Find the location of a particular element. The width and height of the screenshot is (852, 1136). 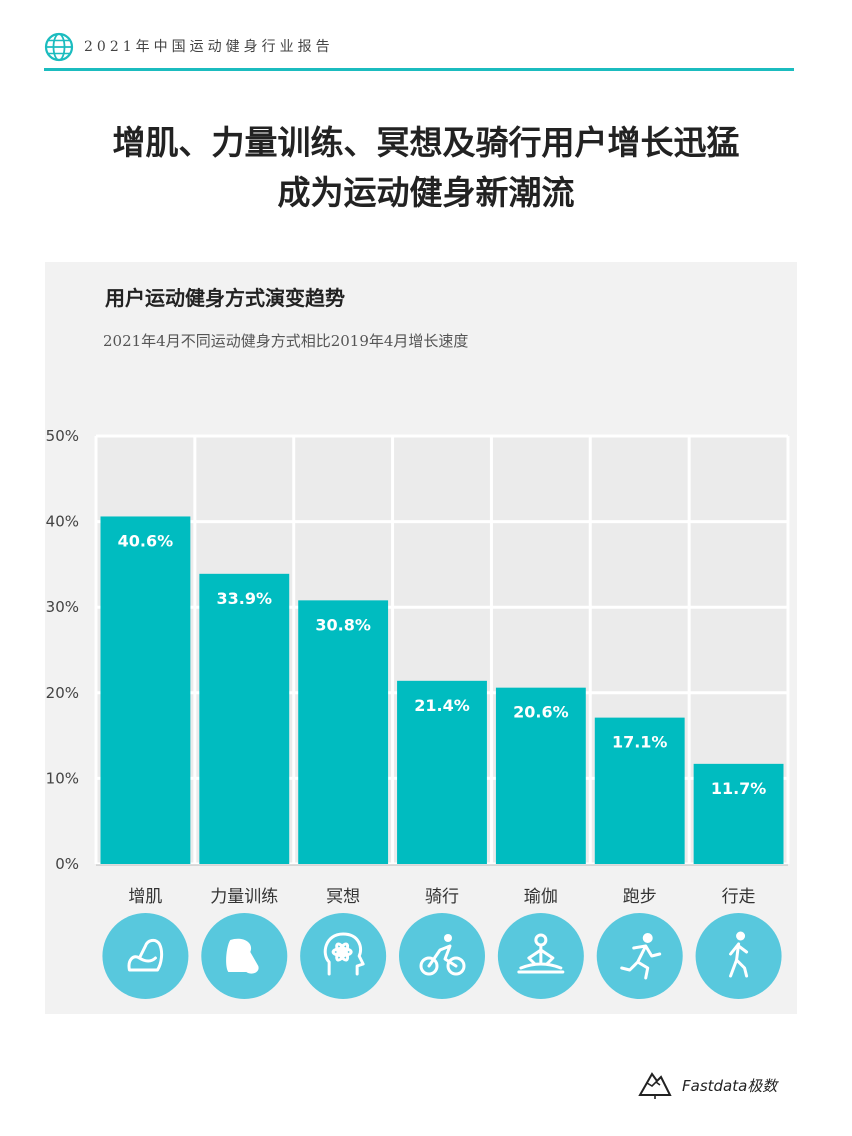

data-label: 11.7% is located at coordinates (739, 788).